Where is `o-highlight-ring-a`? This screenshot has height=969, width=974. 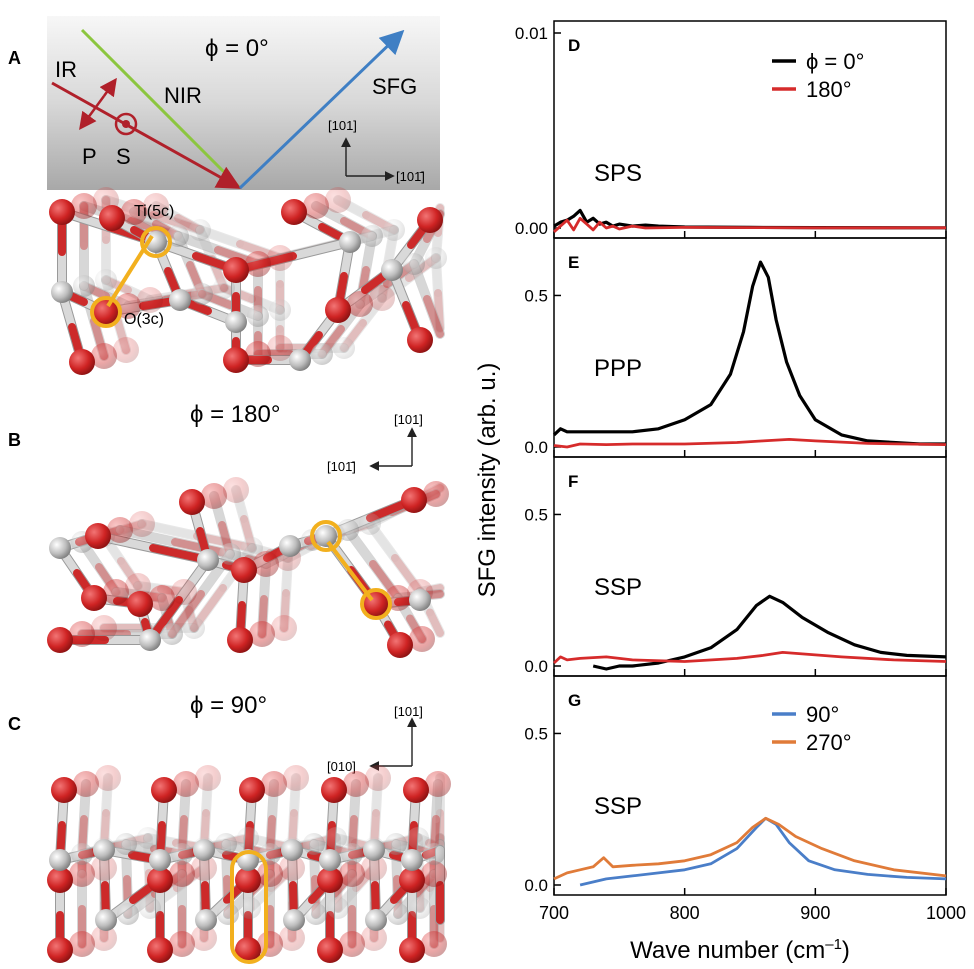
o-highlight-ring-a is located at coordinates (106, 312).